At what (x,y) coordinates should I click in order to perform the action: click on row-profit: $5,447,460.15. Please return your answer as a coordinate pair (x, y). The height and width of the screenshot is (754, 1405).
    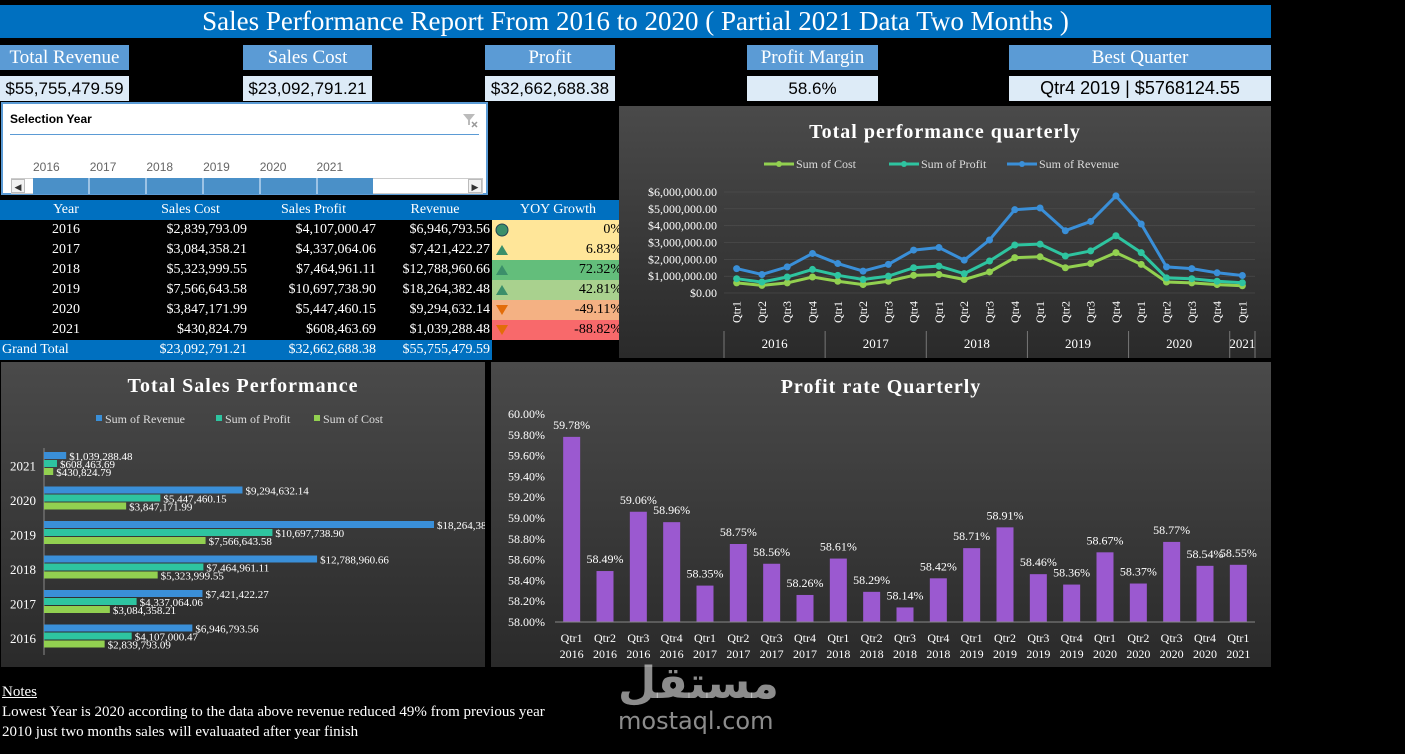
    Looking at the image, I should click on (336, 309).